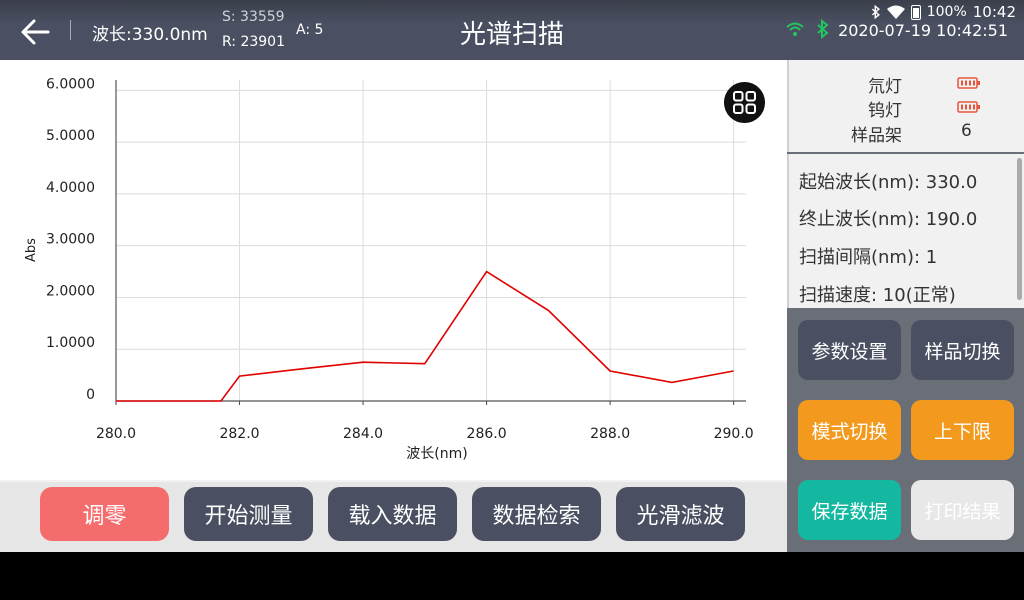 This screenshot has height=600, width=1024. What do you see at coordinates (70, 188) in the screenshot?
I see `y-tick-label: 4.0000` at bounding box center [70, 188].